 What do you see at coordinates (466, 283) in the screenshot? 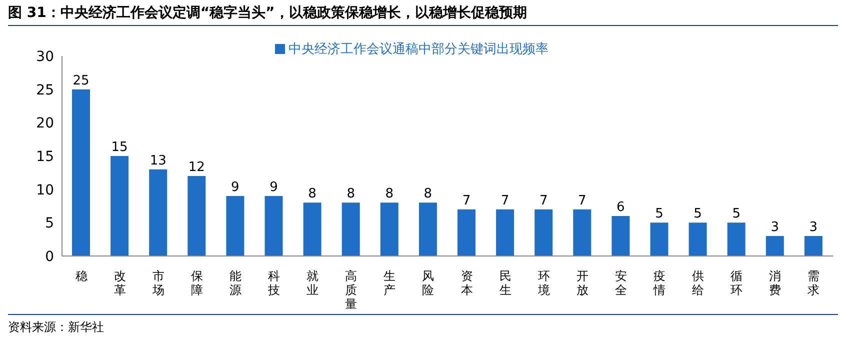
I see `x-tick-label: 资本` at bounding box center [466, 283].